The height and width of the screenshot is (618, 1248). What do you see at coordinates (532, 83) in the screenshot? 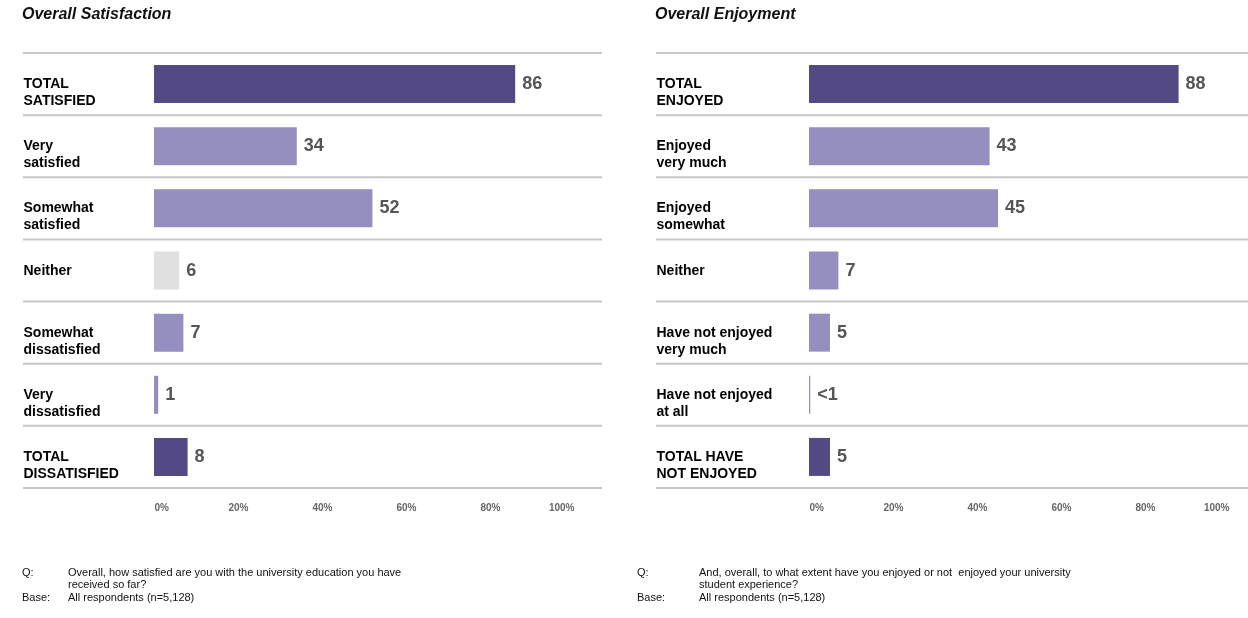
I see `data-label: 86` at bounding box center [532, 83].